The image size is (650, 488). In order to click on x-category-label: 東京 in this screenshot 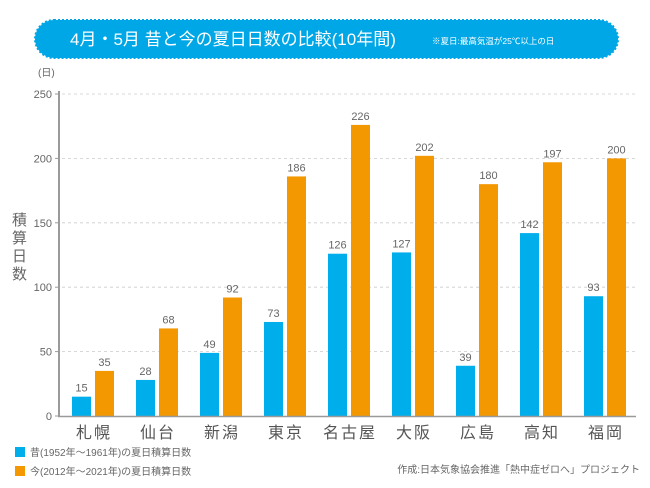, I will do `click(286, 433)`.